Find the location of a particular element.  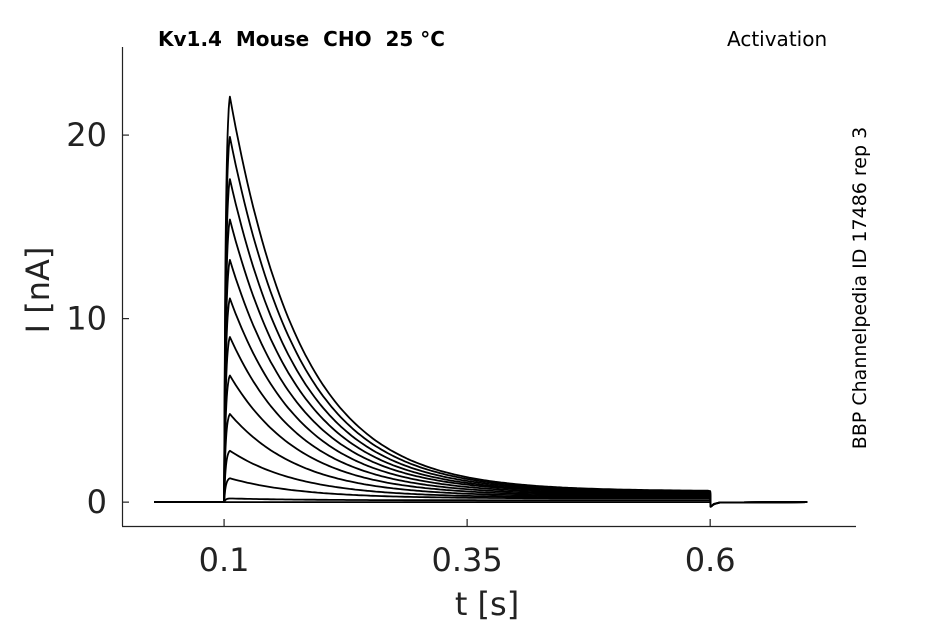

y-axis-label: I [nA] is located at coordinates (38, 290).